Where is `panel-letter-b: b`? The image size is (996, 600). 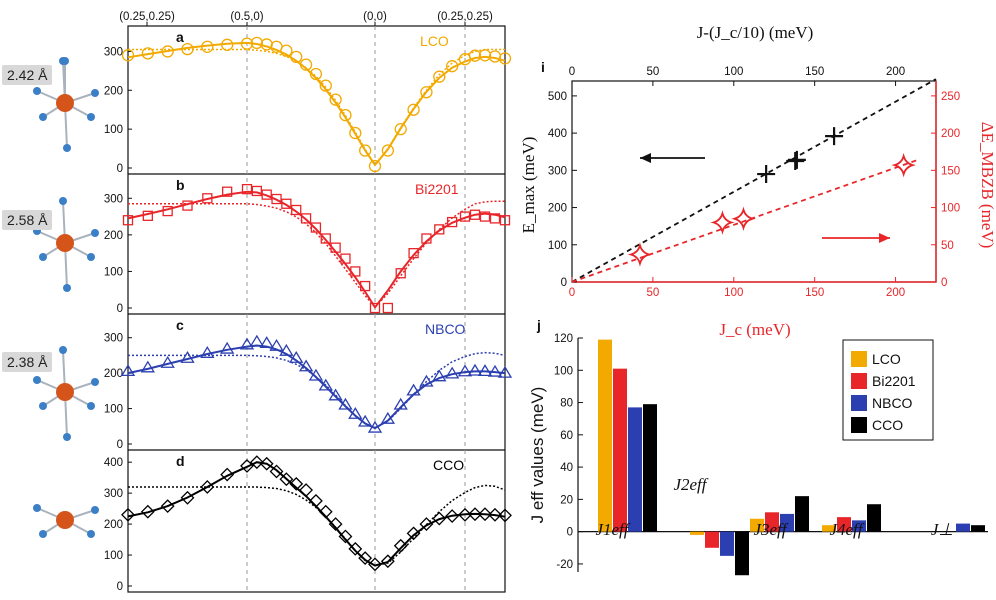
panel-letter-b: b is located at coordinates (180, 185).